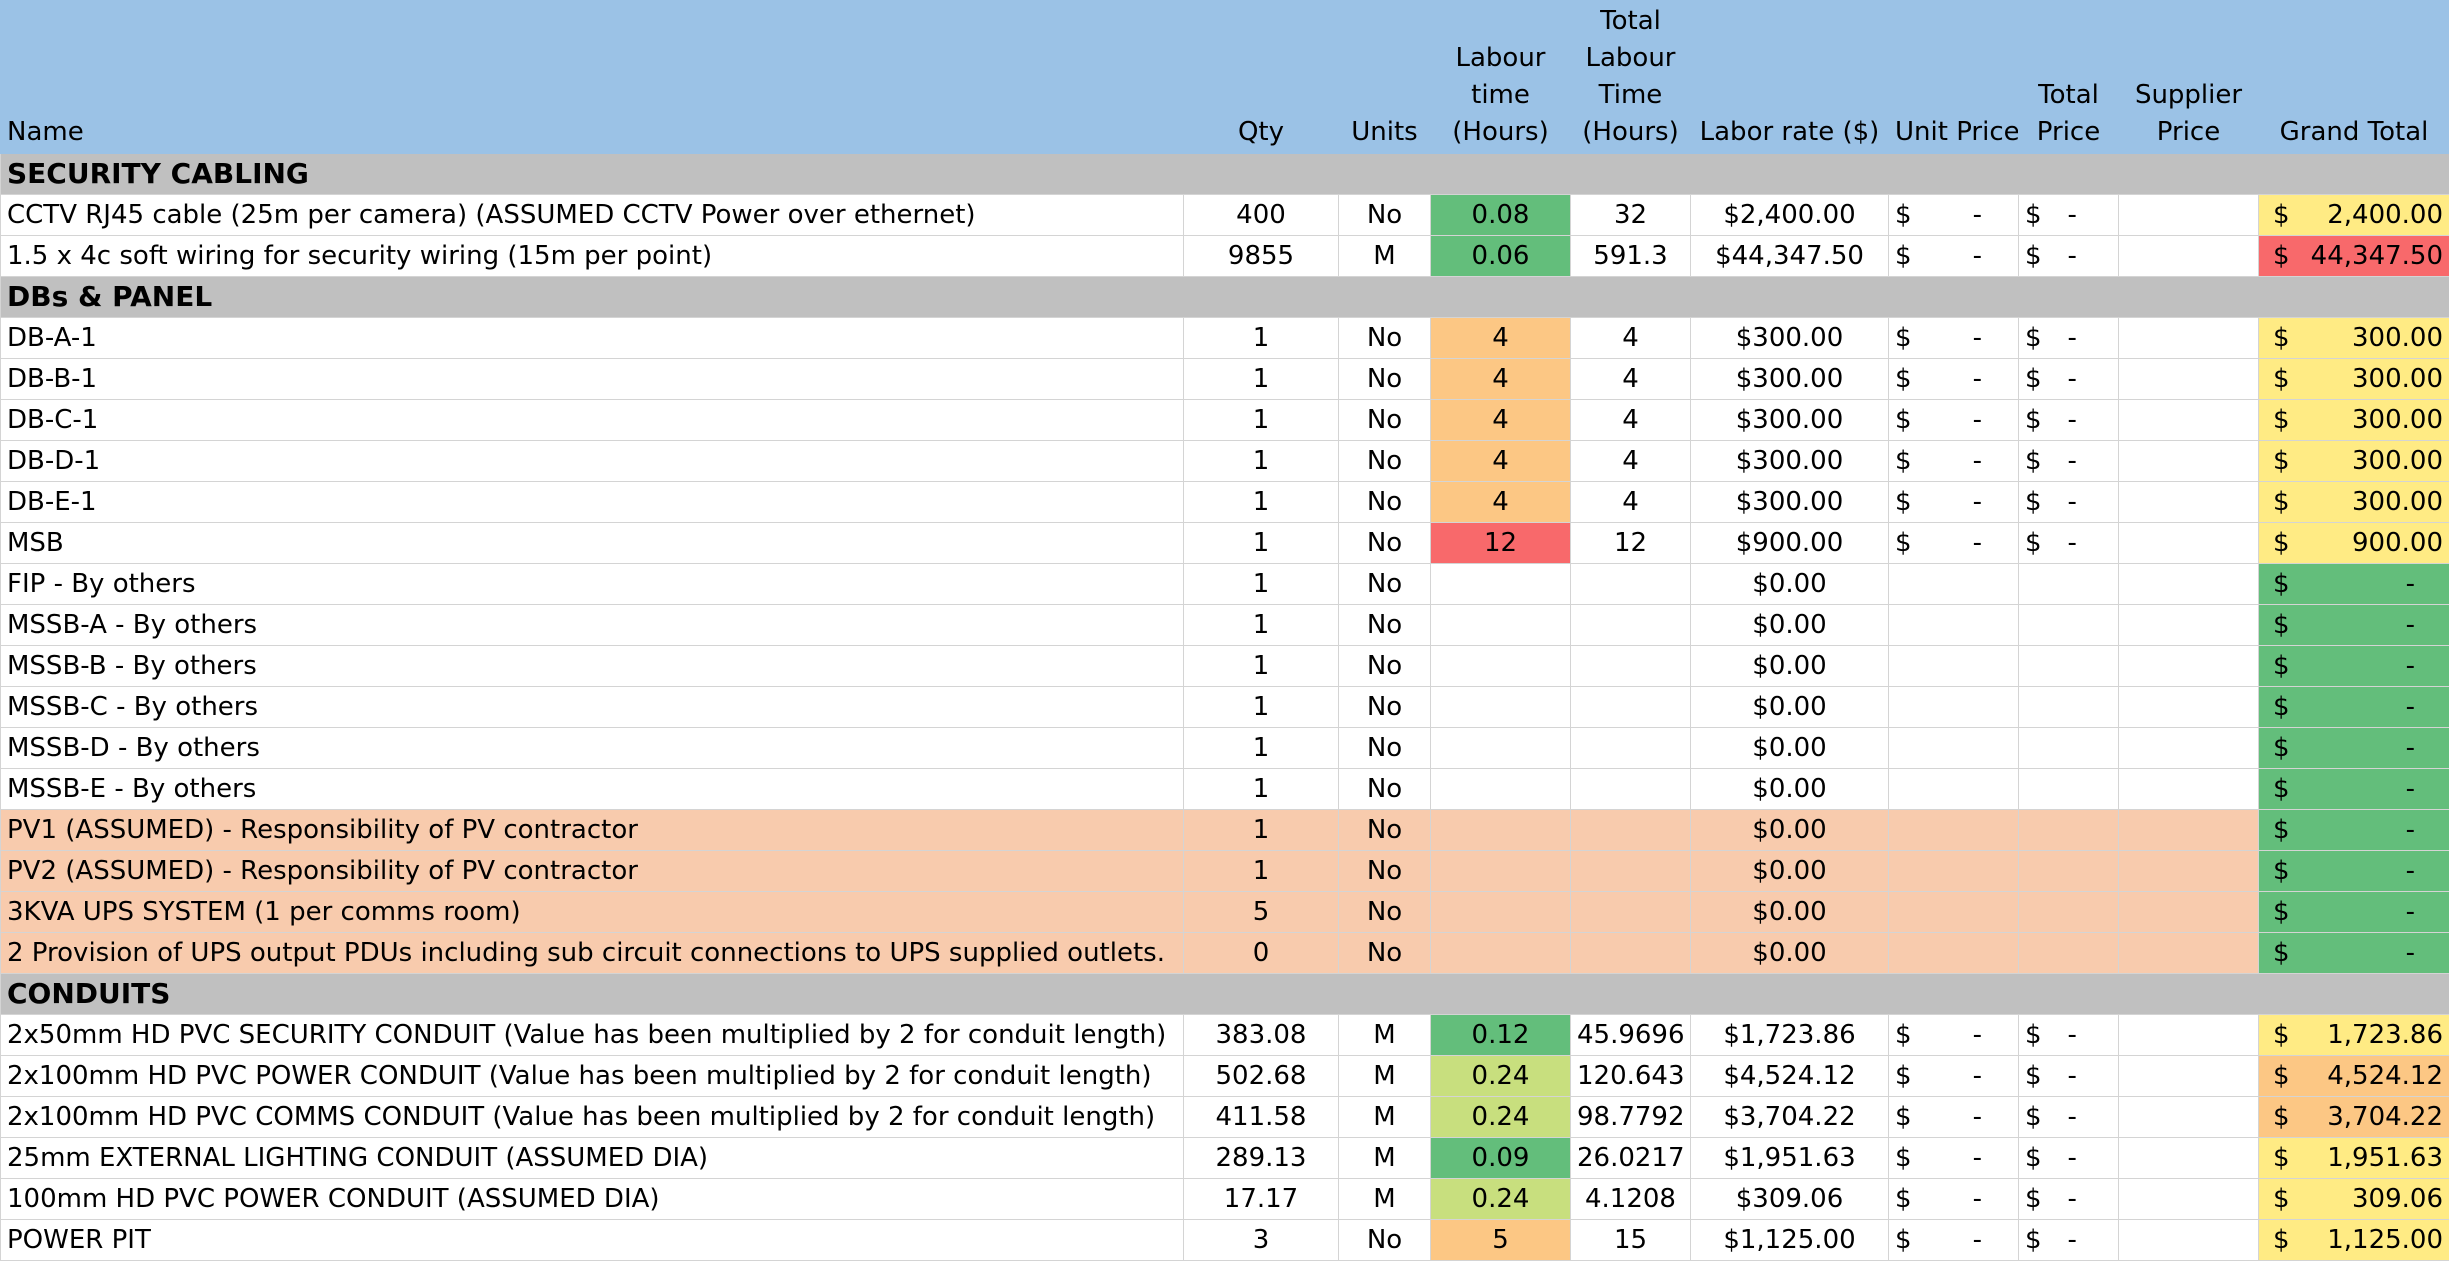 Image resolution: width=2449 pixels, height=1275 pixels. Describe the element at coordinates (1261, 215) in the screenshot. I see `cell-qty: 400` at that location.